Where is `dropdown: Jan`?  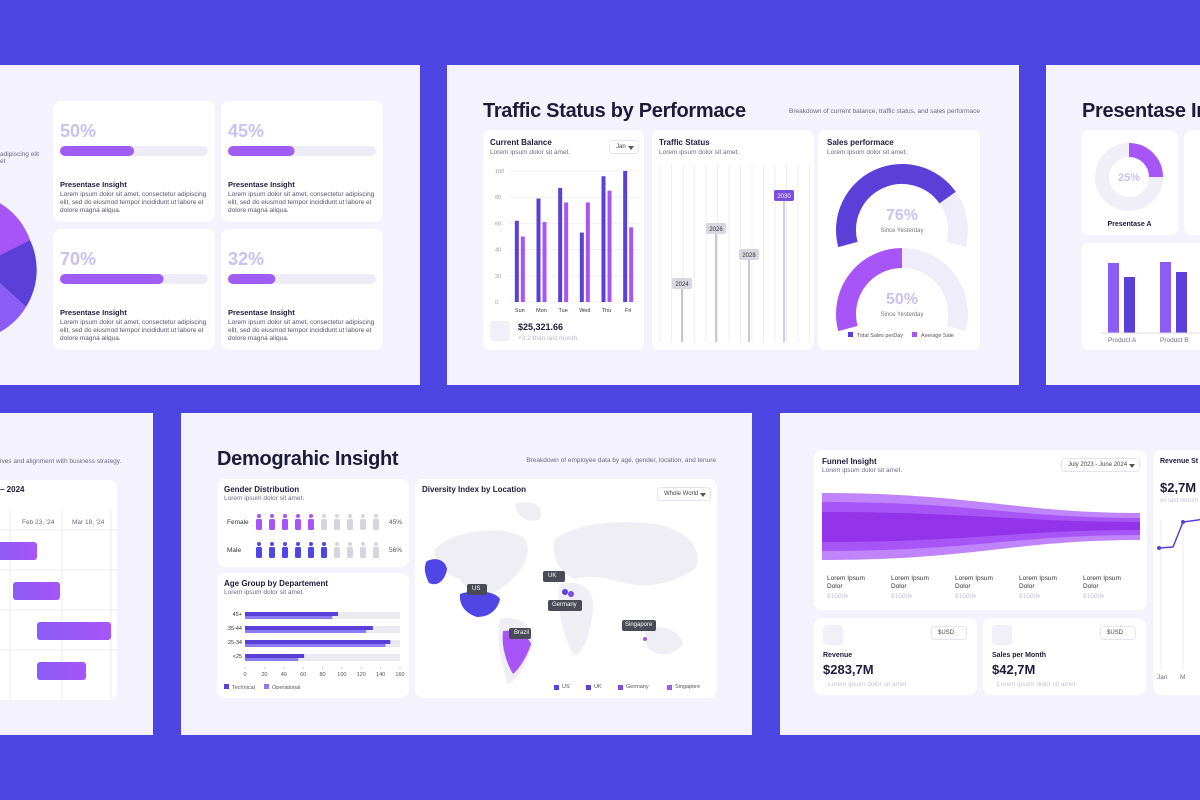
dropdown: Jan is located at coordinates (624, 147).